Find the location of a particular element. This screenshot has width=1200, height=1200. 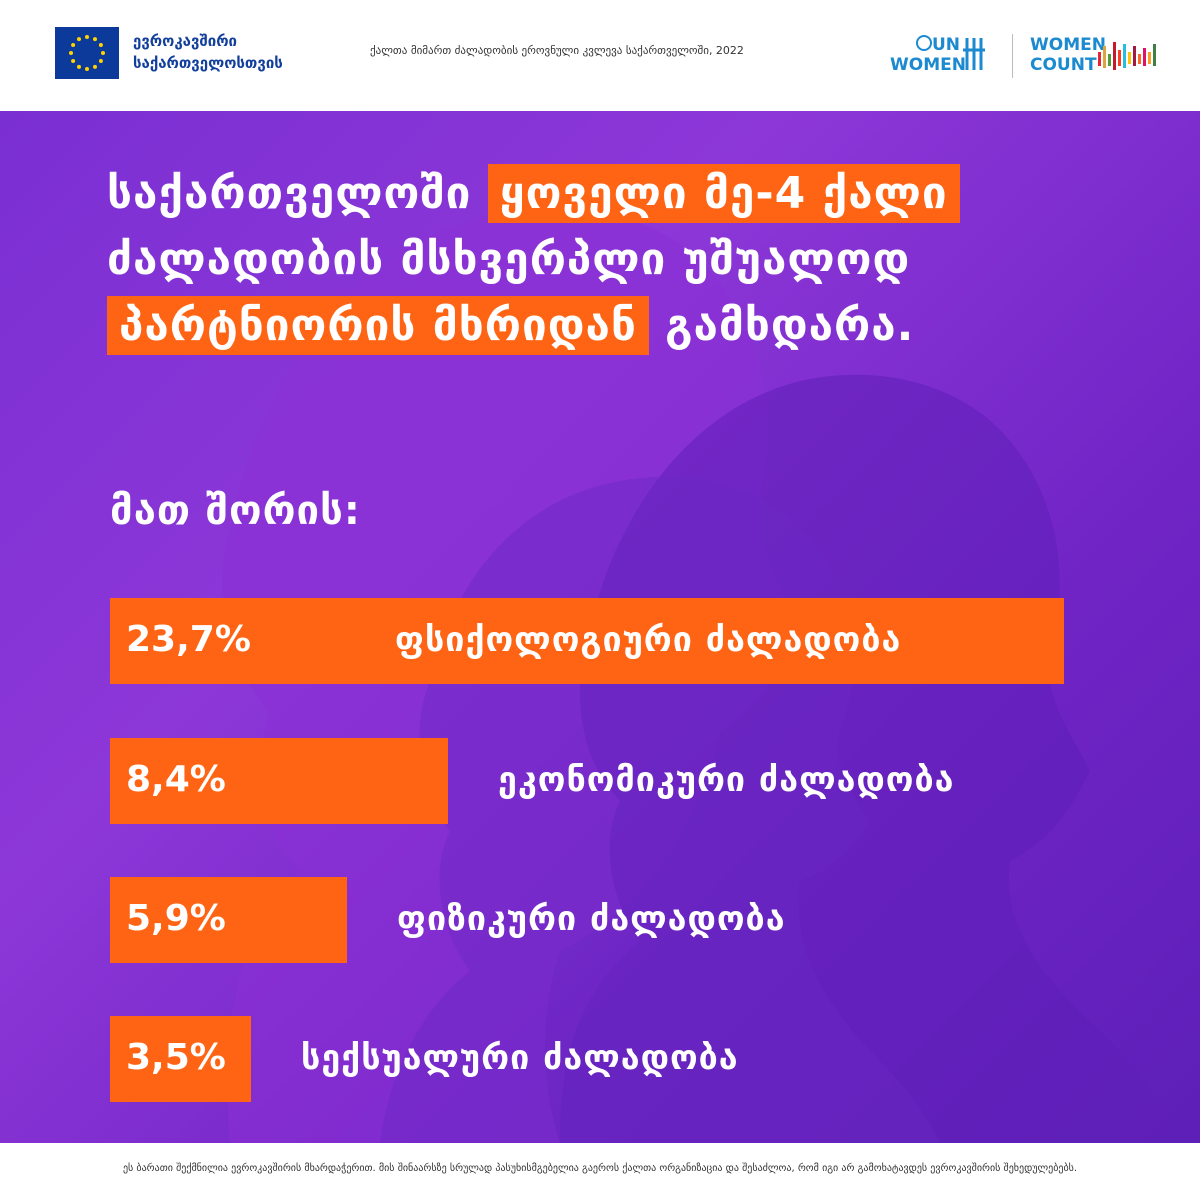

un-women-symbol-icon is located at coordinates (974, 54).